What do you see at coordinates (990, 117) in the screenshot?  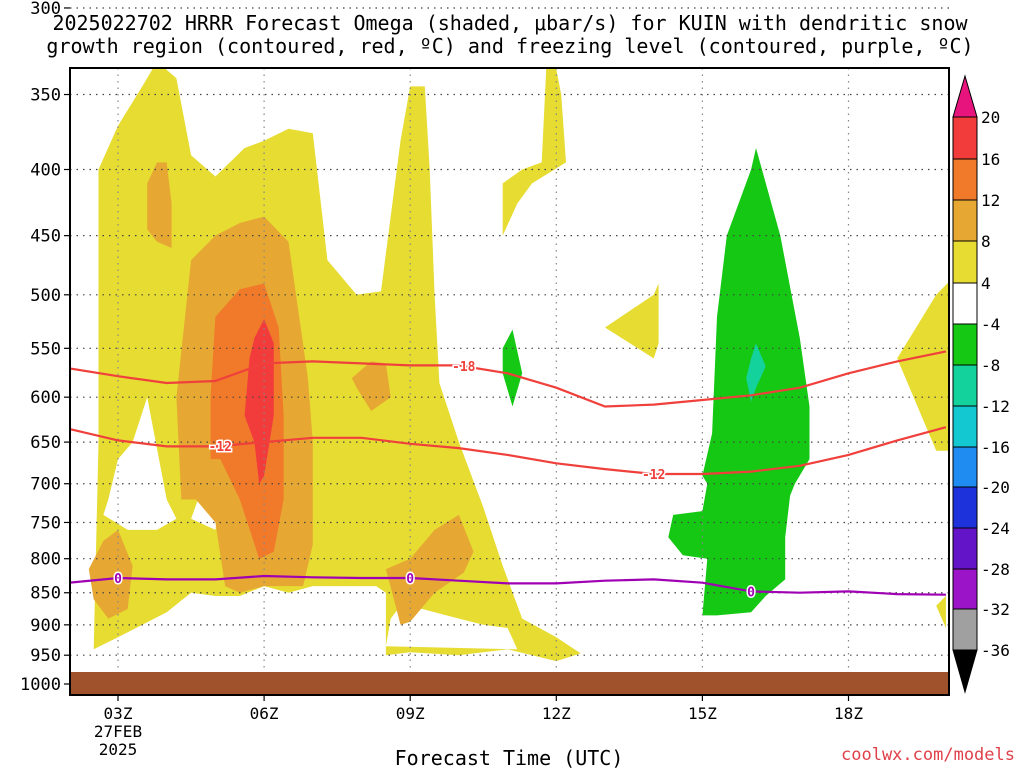 I see `colorbar-label-0: 20` at bounding box center [990, 117].